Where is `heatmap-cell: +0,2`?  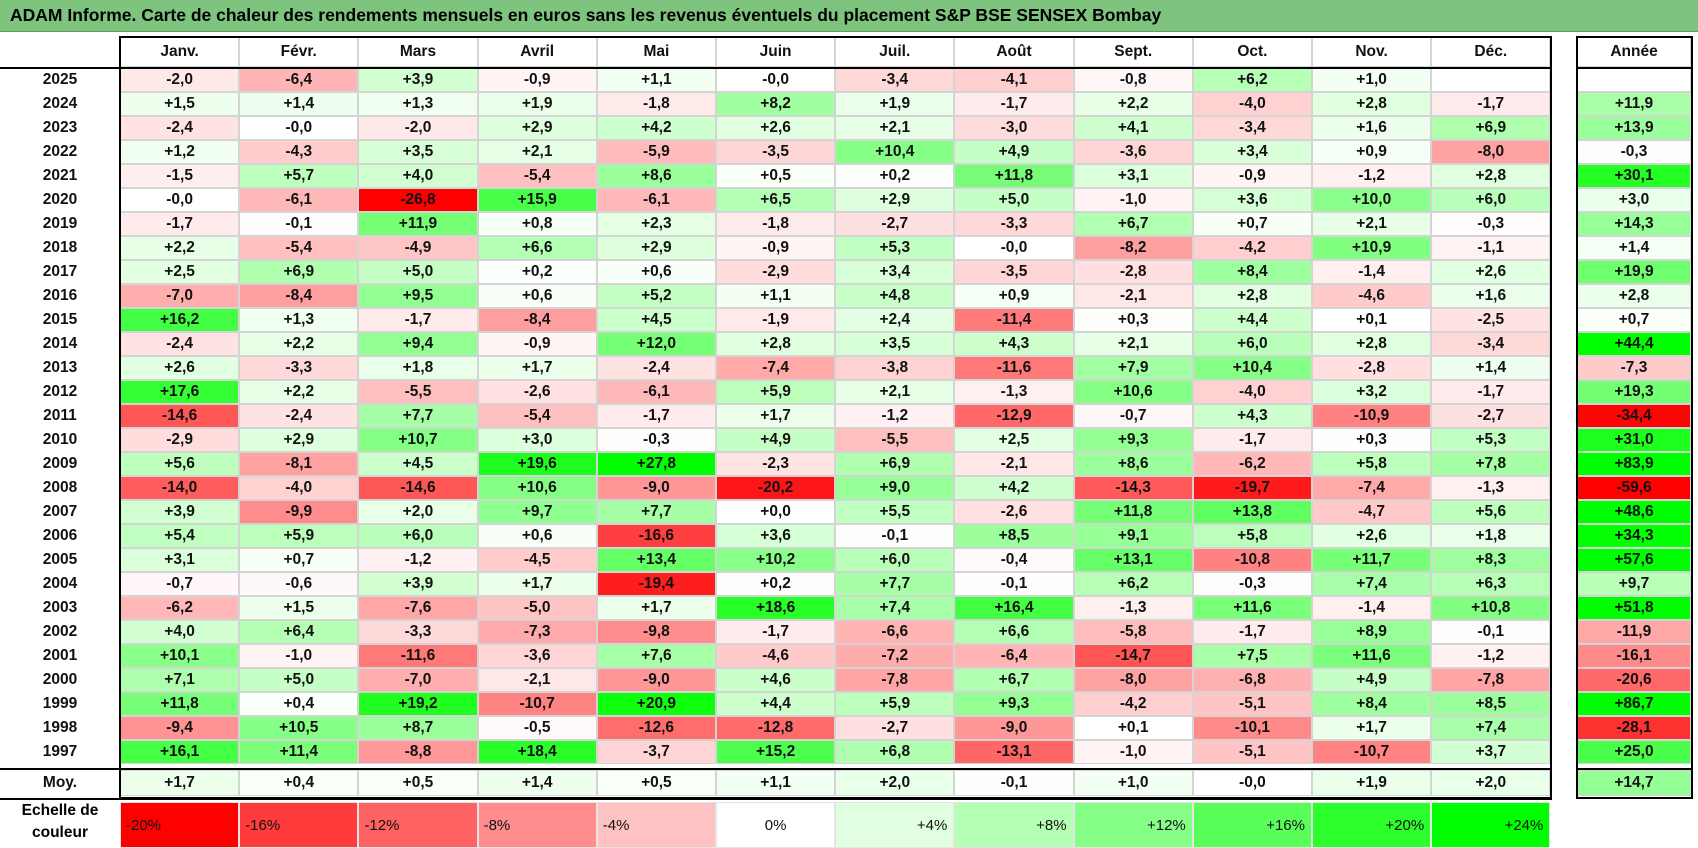
heatmap-cell: +0,2 is located at coordinates (895, 176).